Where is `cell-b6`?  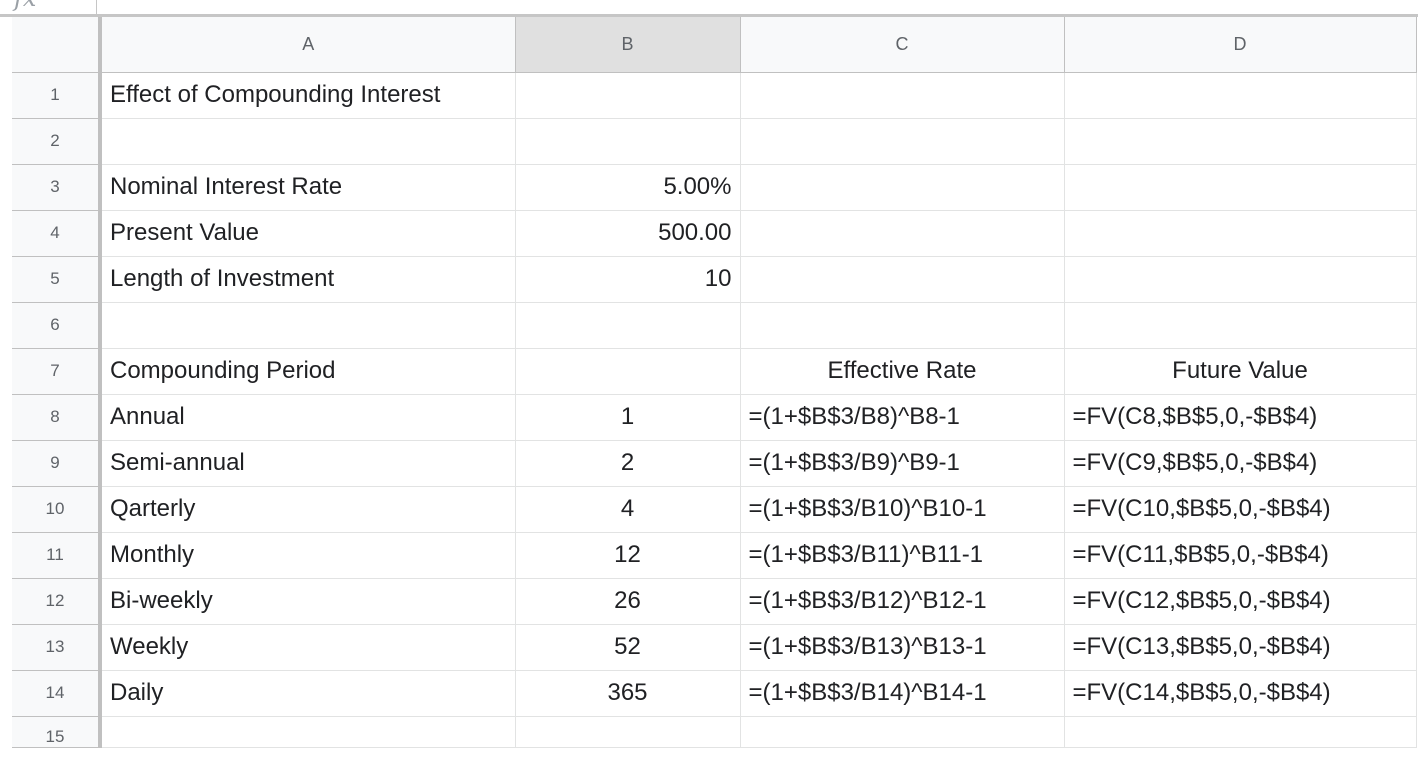 cell-b6 is located at coordinates (628, 325).